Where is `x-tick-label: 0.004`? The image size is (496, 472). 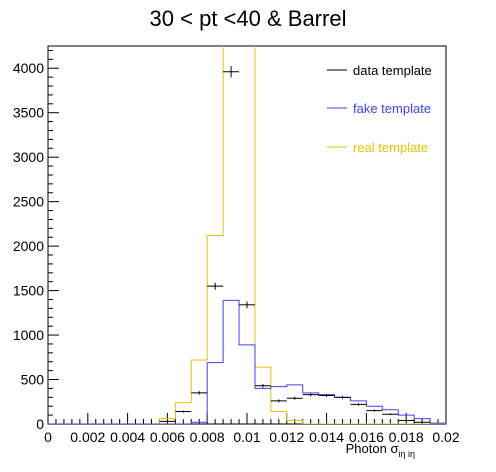
x-tick-label: 0.004 is located at coordinates (127, 437).